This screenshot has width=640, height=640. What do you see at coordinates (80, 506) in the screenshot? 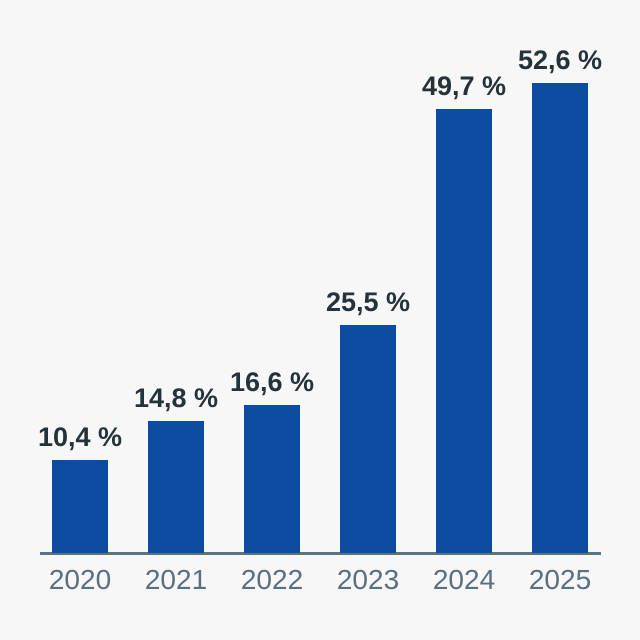
I see `bar-2020` at bounding box center [80, 506].